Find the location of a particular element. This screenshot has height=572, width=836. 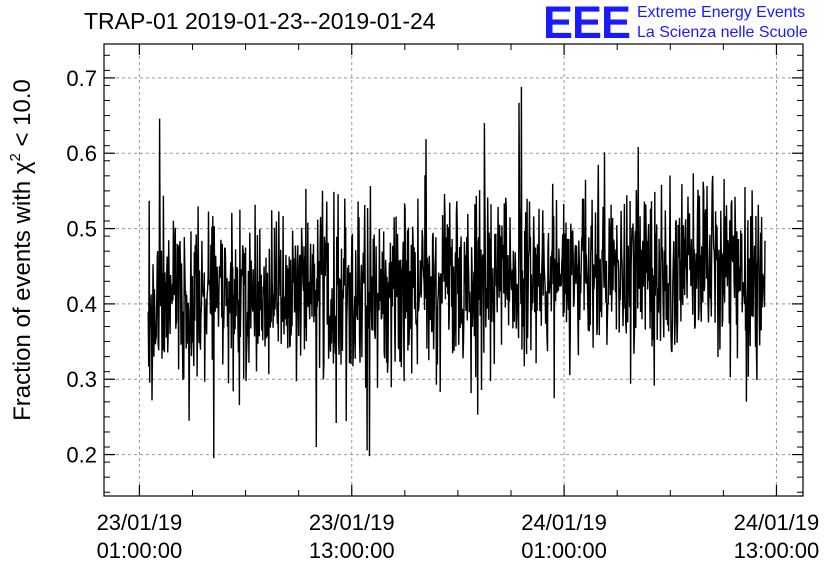

y-tick-label: 0.2 is located at coordinates (81, 455).